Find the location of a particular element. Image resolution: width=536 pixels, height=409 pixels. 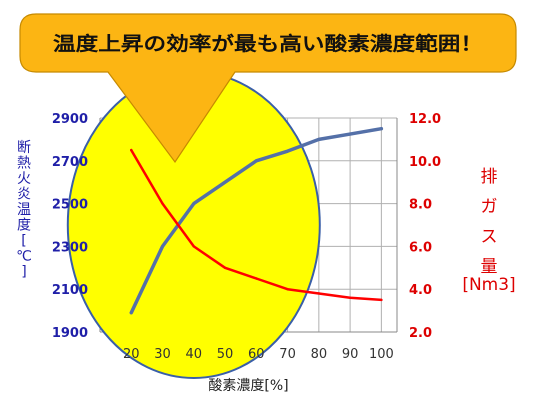

x-axis-label: 酸素濃度[%] is located at coordinates (248, 386).